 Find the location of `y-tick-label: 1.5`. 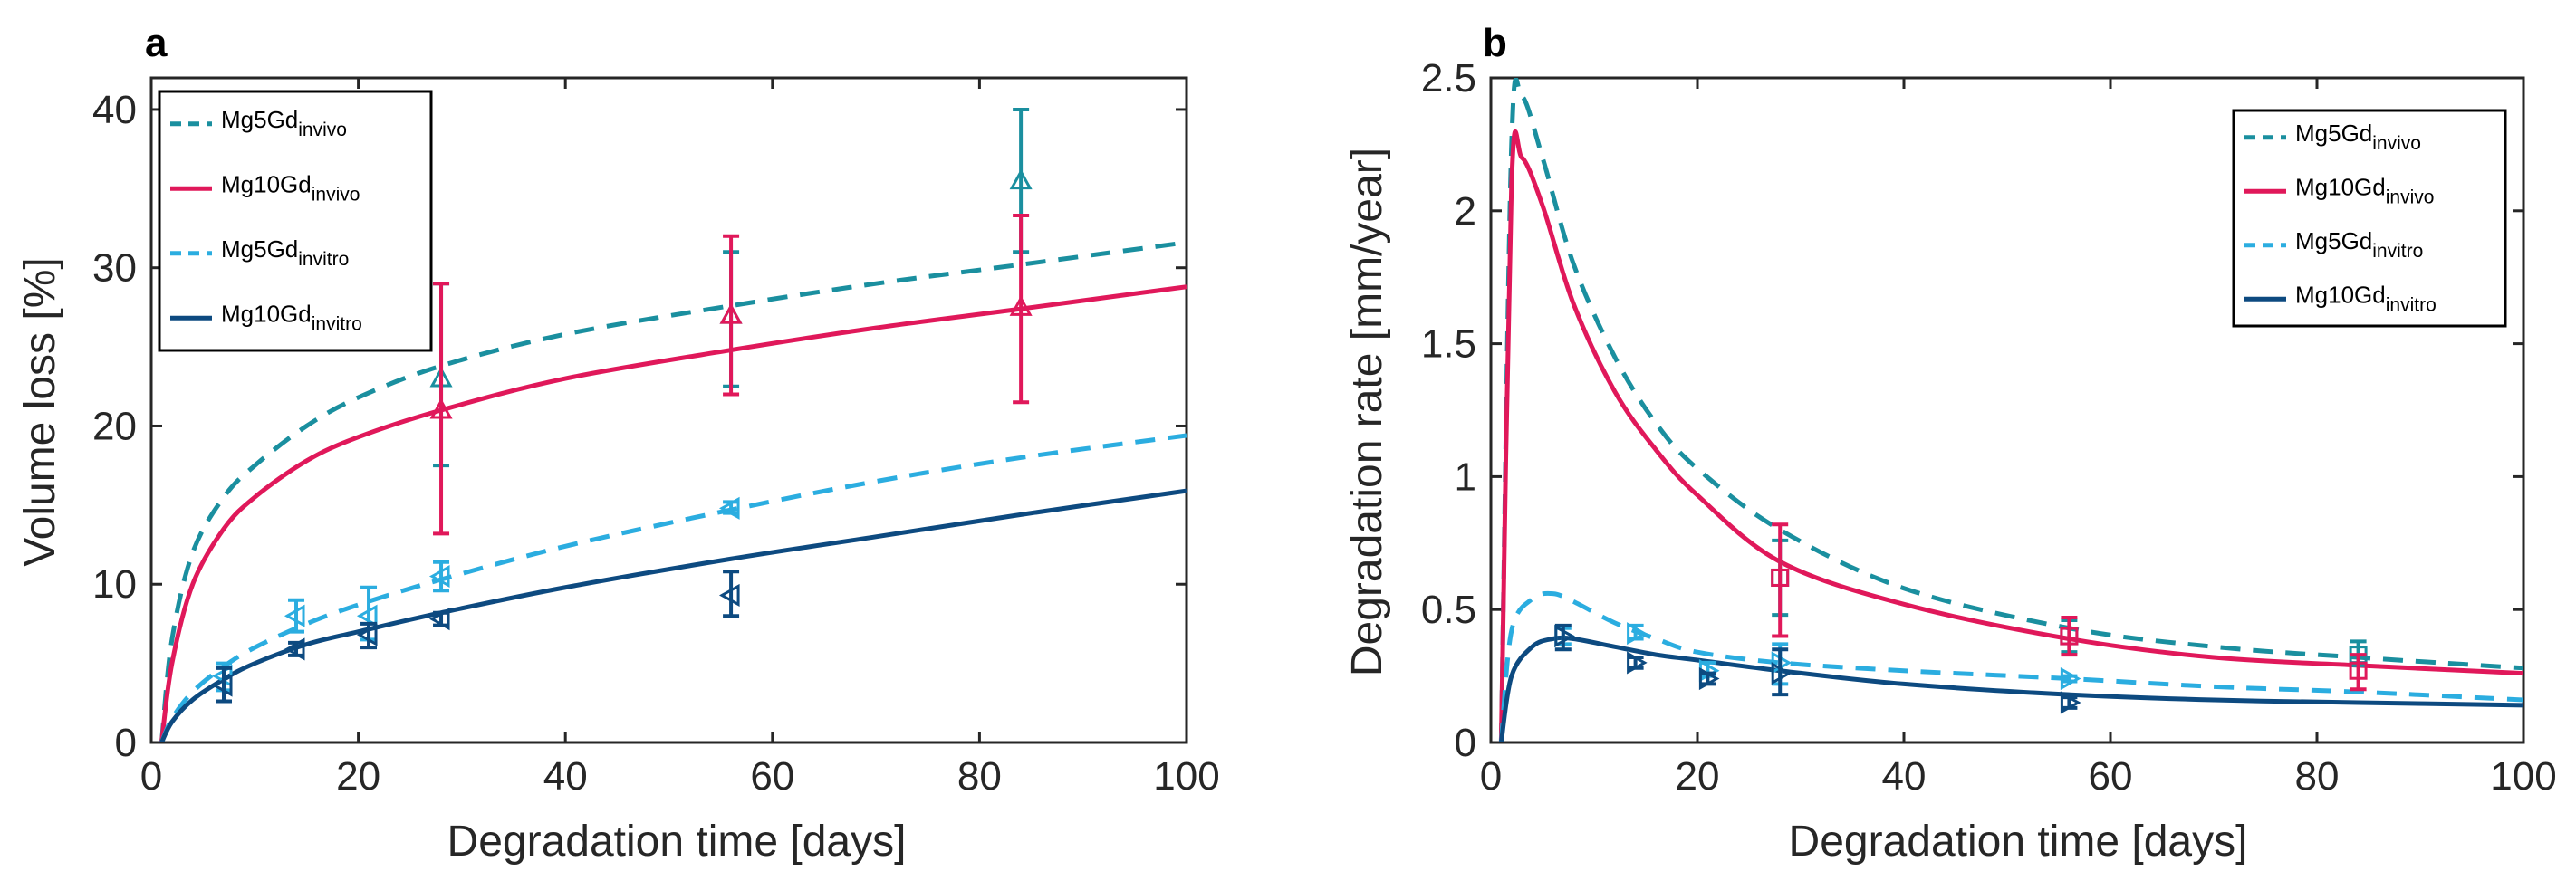

y-tick-label: 1.5 is located at coordinates (1448, 344).